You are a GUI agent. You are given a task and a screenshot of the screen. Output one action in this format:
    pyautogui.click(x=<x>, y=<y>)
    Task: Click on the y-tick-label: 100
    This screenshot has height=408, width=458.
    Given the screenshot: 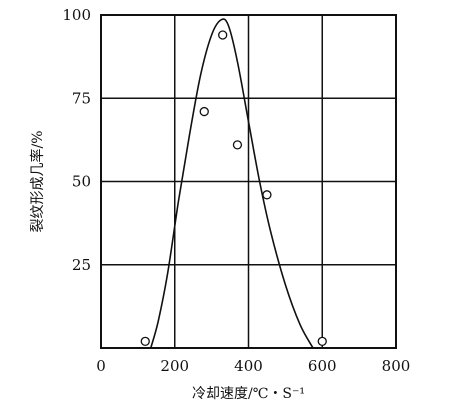 What is the action you would take?
    pyautogui.click(x=76, y=15)
    